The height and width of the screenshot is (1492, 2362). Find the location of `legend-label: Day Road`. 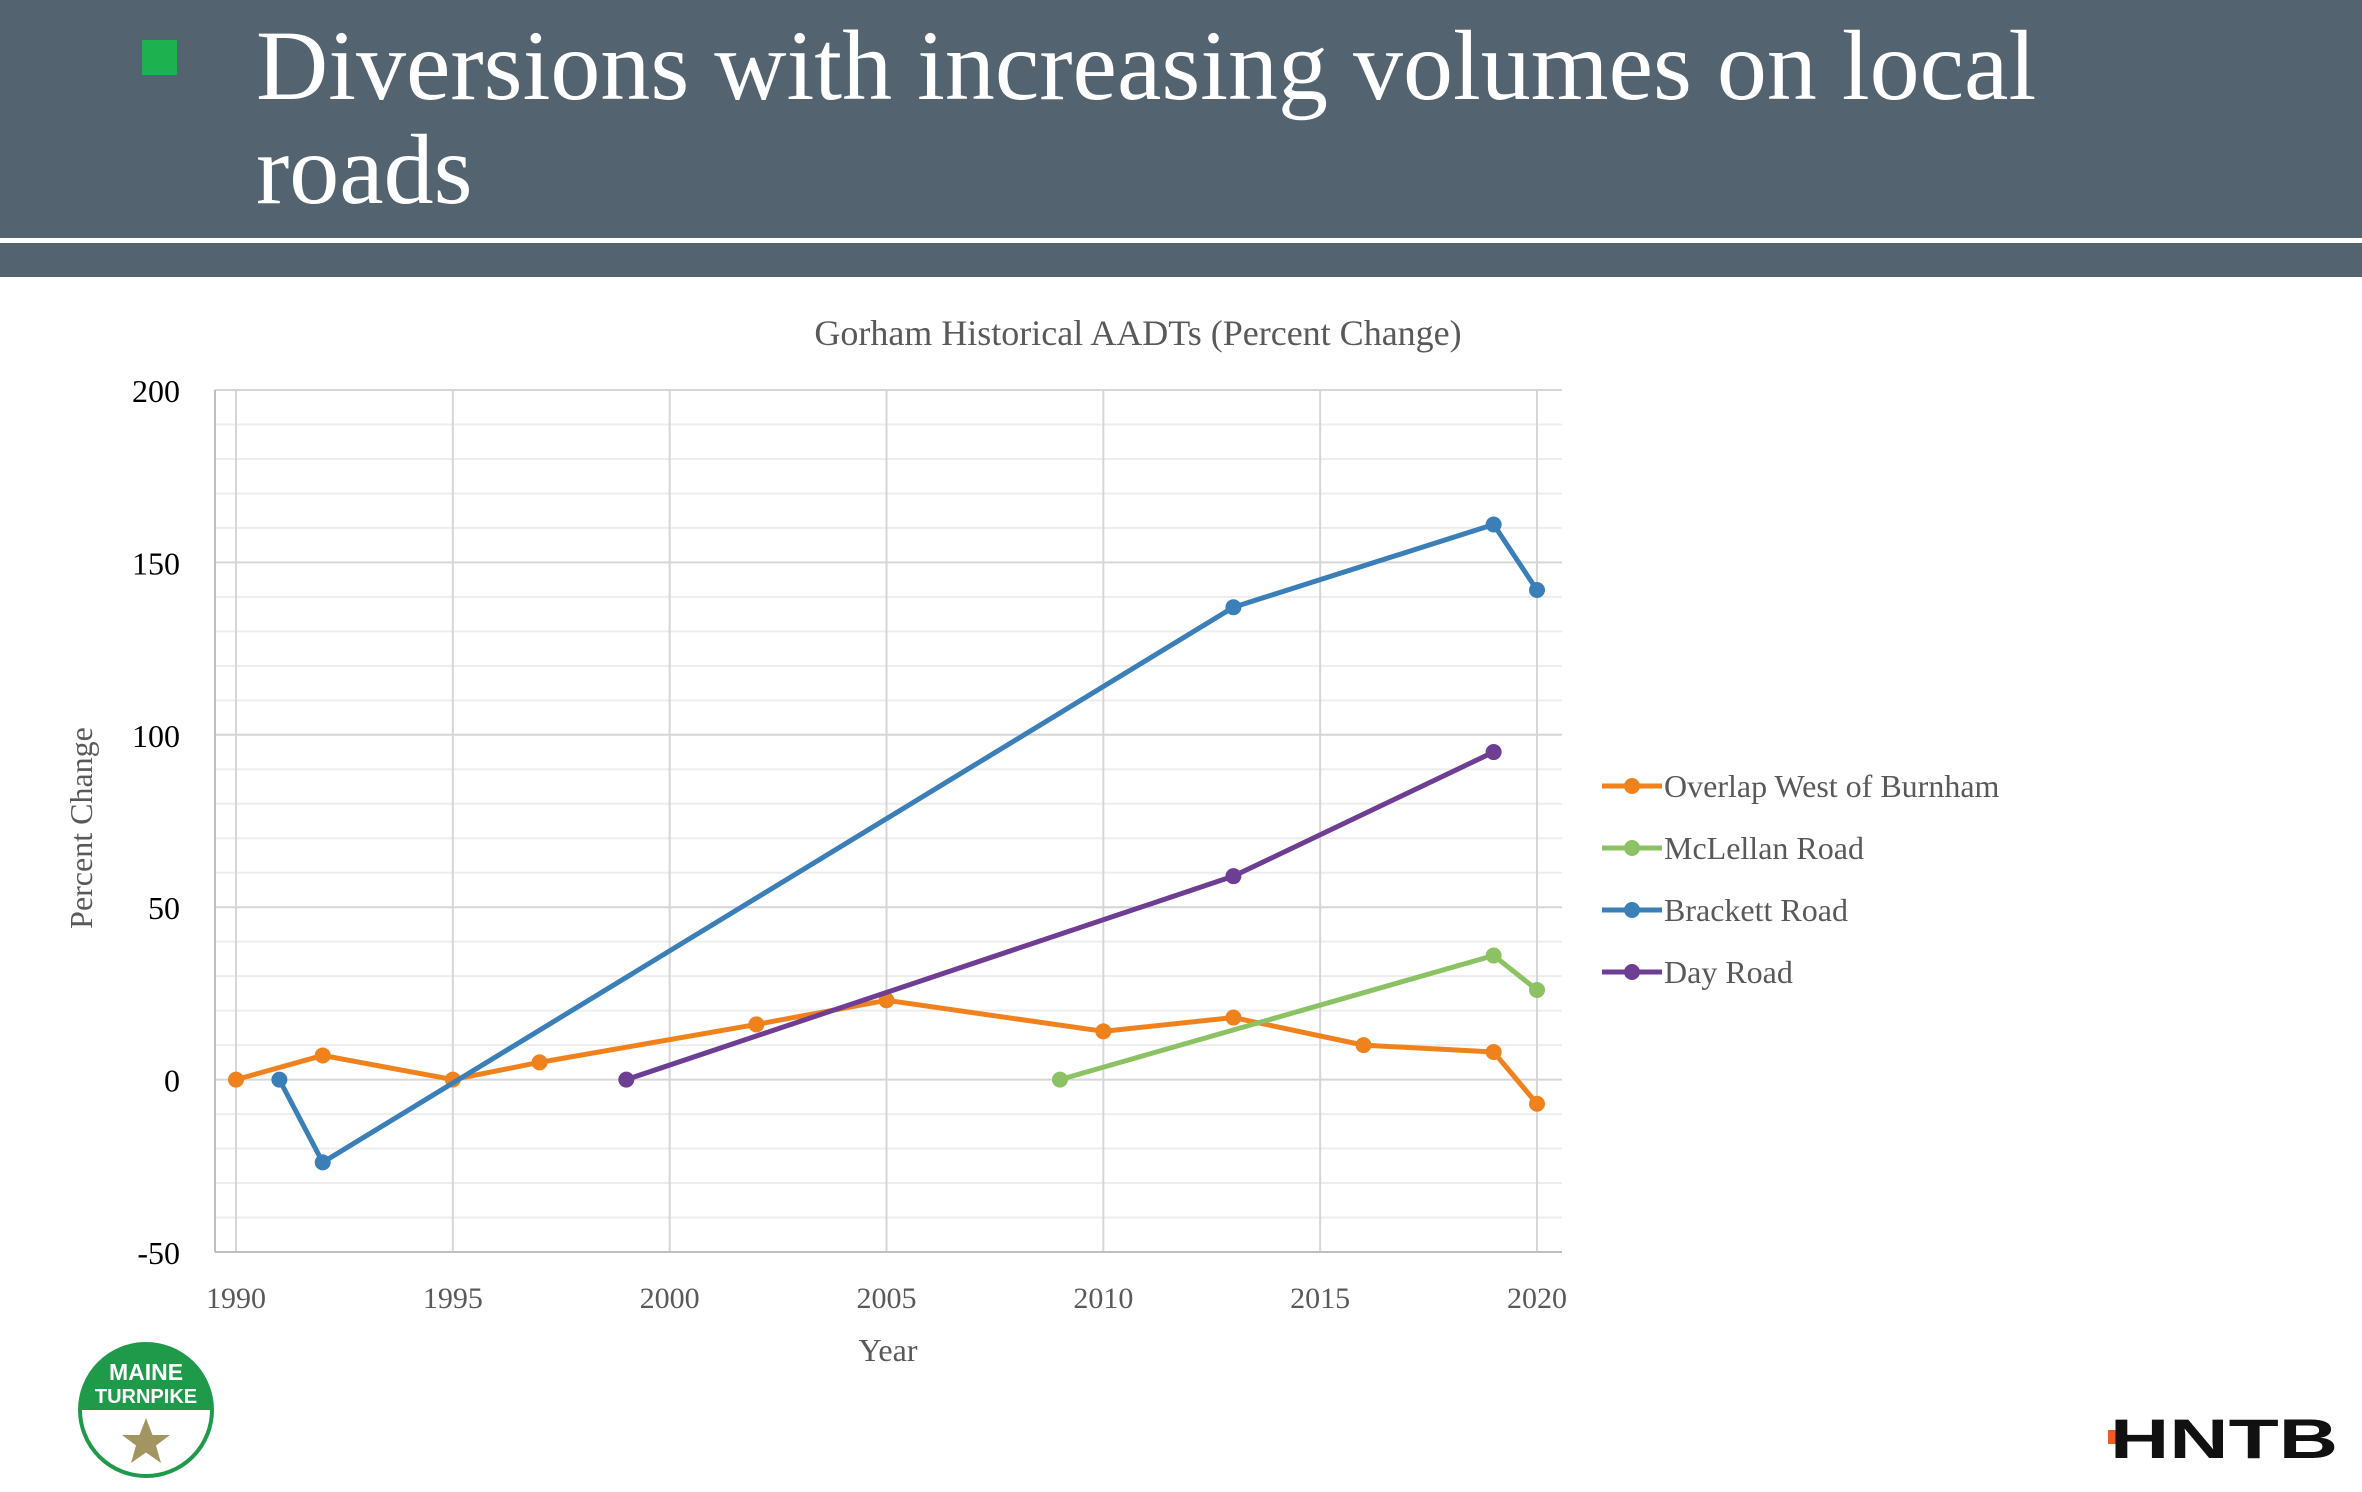

legend-label: Day Road is located at coordinates (1728, 972).